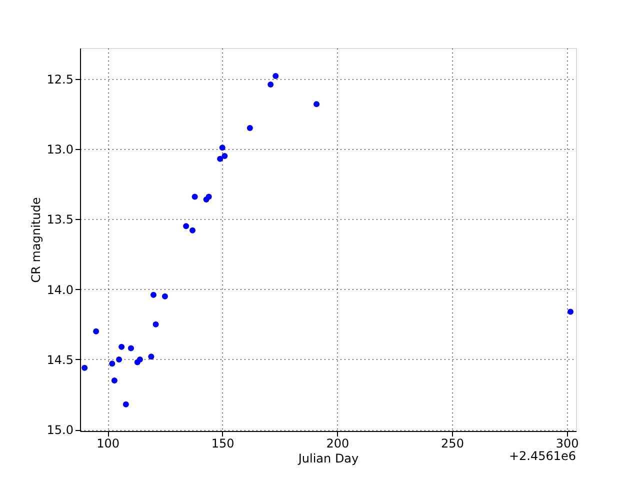 Image resolution: width=640 pixels, height=480 pixels. Describe the element at coordinates (60, 430) in the screenshot. I see `y-tick-label: 15.0` at that location.